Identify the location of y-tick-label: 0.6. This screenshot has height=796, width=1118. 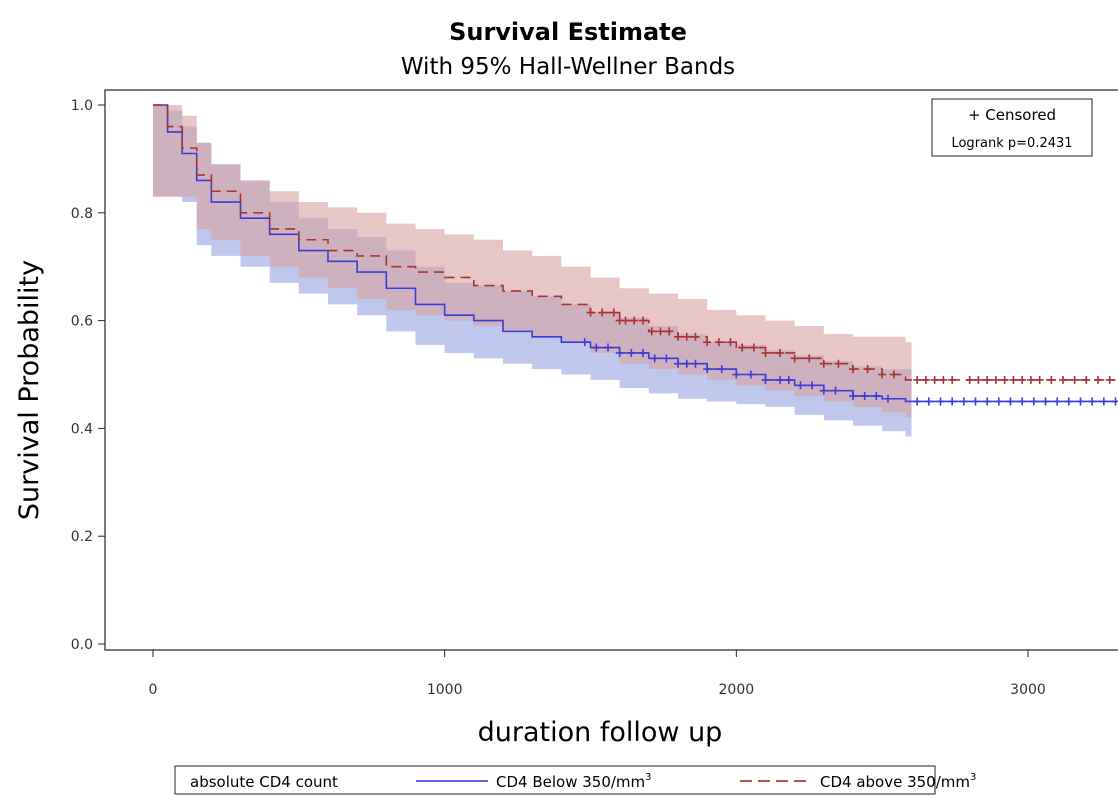
(82, 322).